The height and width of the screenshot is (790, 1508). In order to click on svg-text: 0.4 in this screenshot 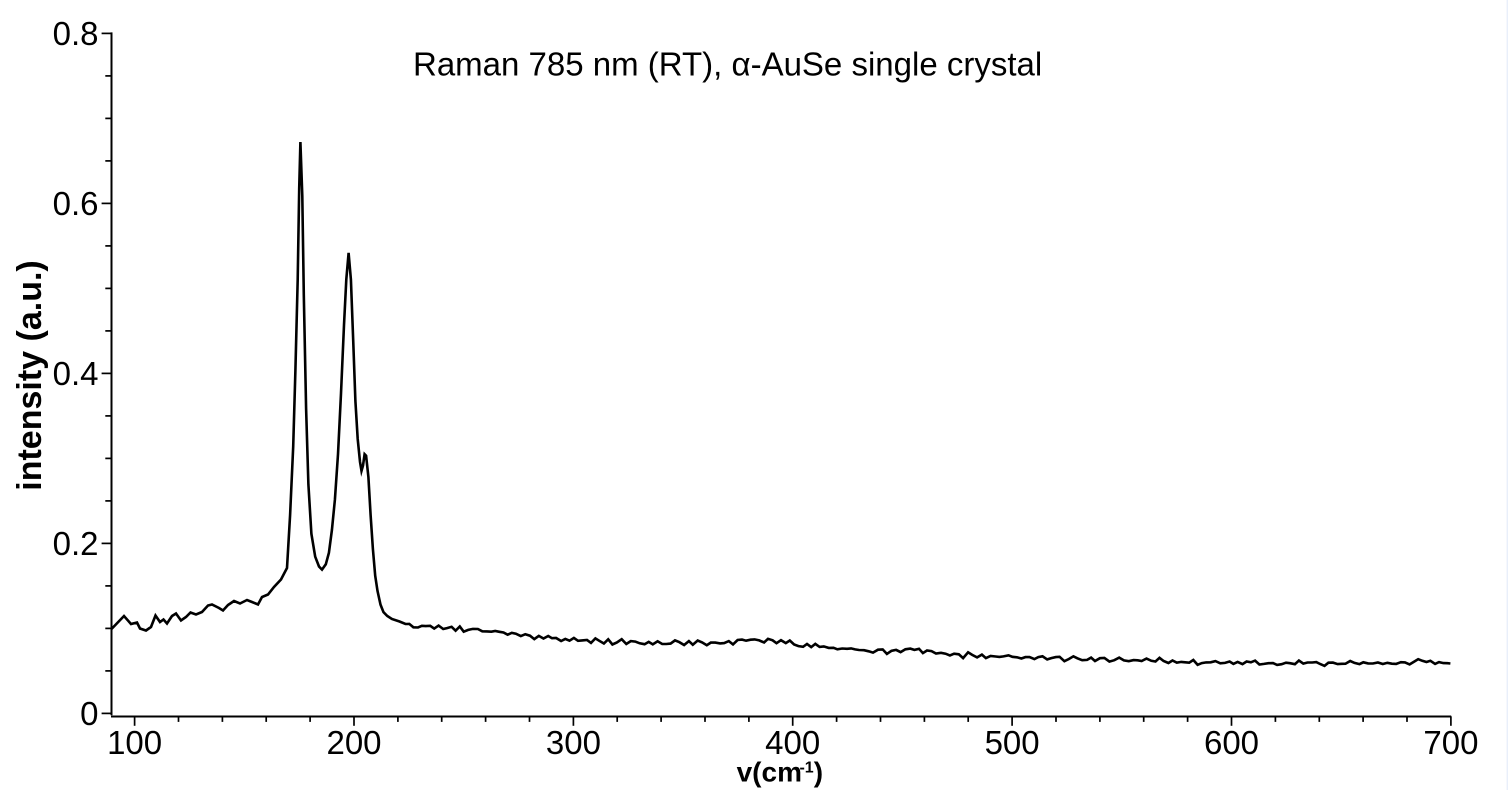, I will do `click(76, 373)`.